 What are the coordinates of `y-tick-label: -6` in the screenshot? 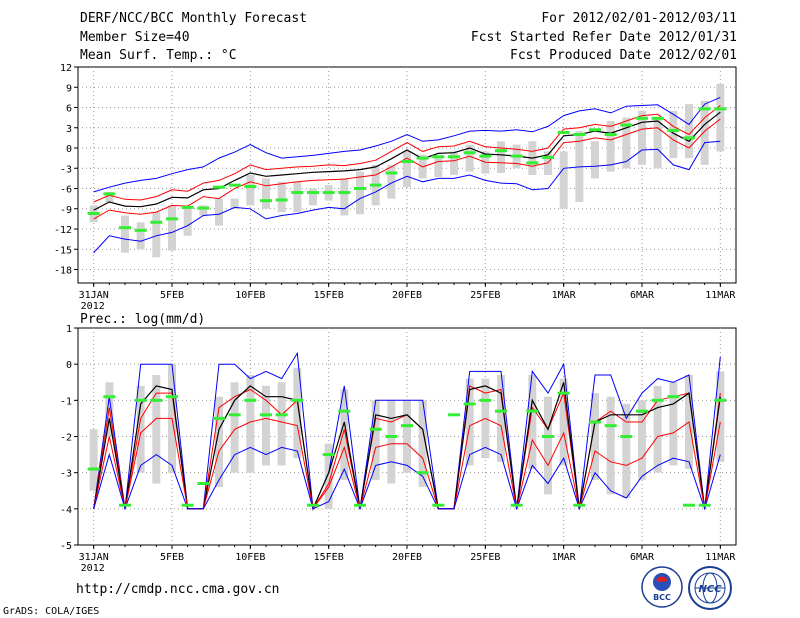 It's located at (66, 190).